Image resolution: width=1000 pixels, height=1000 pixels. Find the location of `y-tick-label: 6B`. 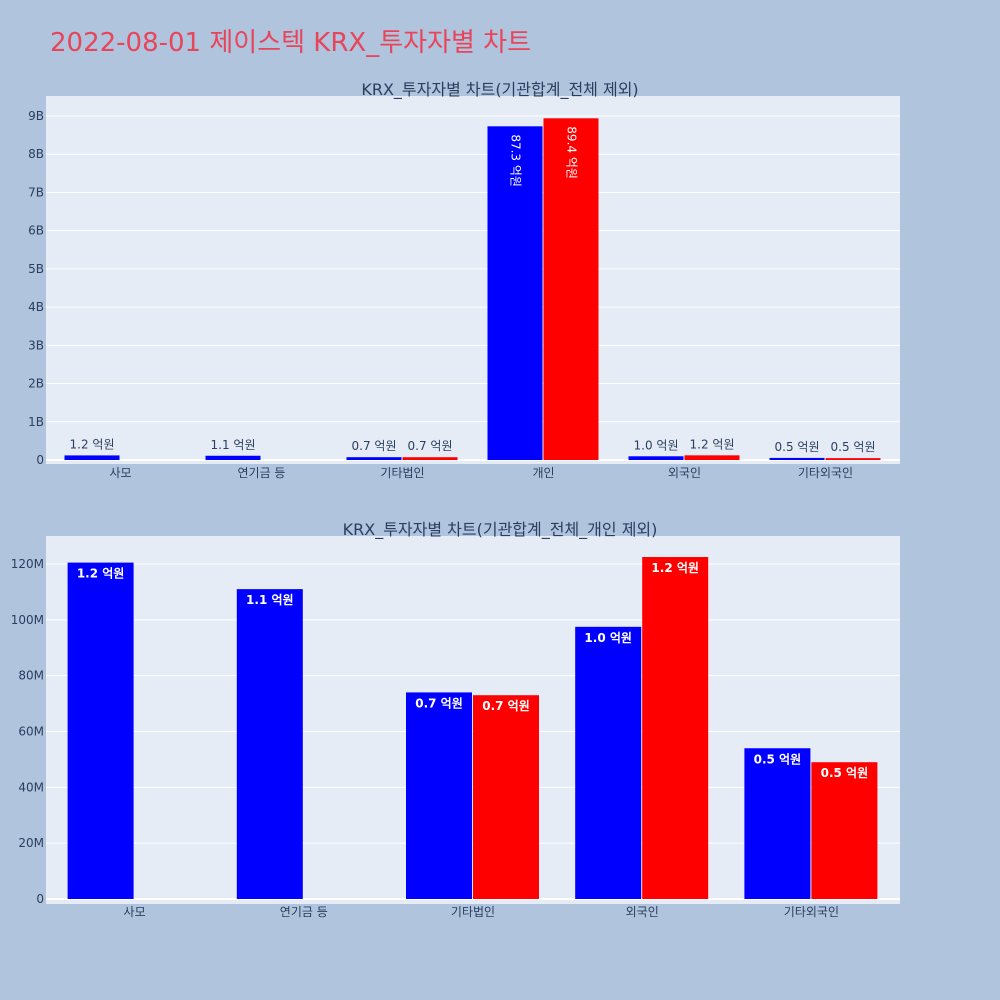

y-tick-label: 6B is located at coordinates (36, 231).